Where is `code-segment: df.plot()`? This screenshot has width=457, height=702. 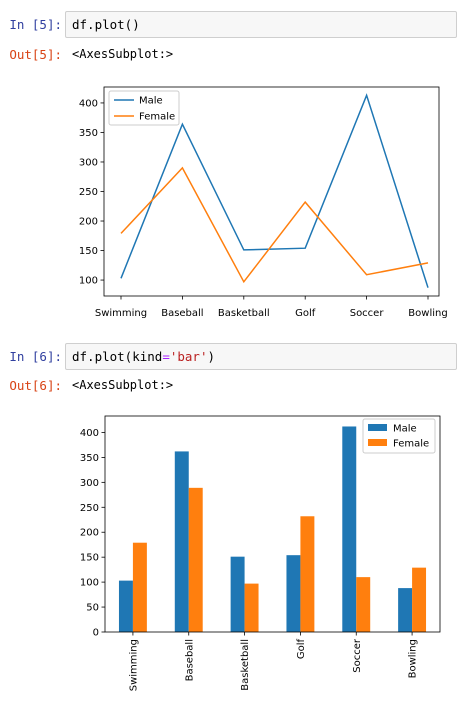 code-segment: df.plot() is located at coordinates (106, 24).